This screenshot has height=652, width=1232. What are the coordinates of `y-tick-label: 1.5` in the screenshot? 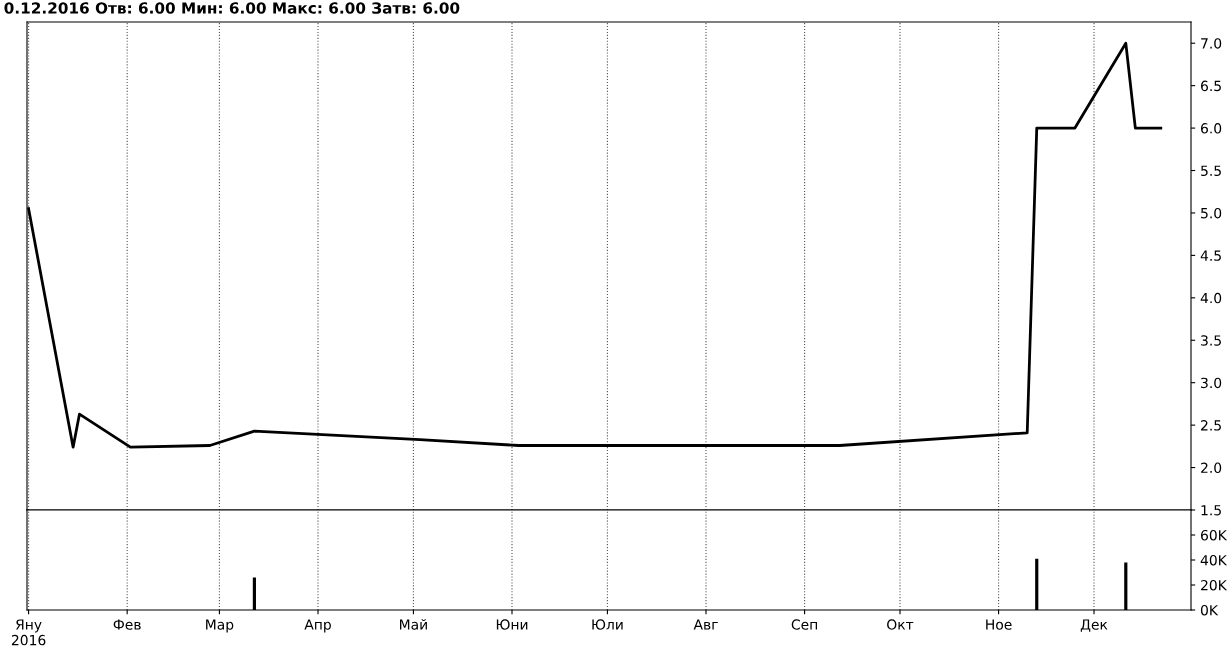 It's located at (1211, 510).